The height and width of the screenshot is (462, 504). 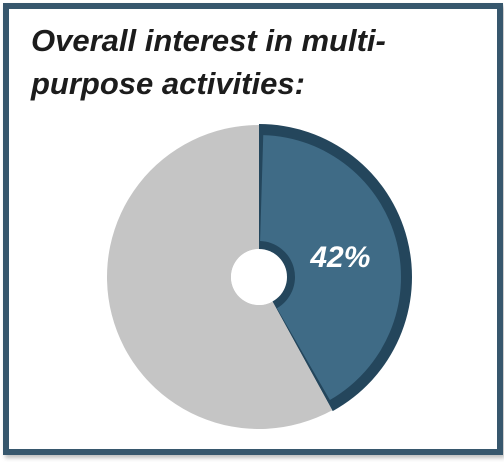 I want to click on donut-hole, so click(x=259, y=277).